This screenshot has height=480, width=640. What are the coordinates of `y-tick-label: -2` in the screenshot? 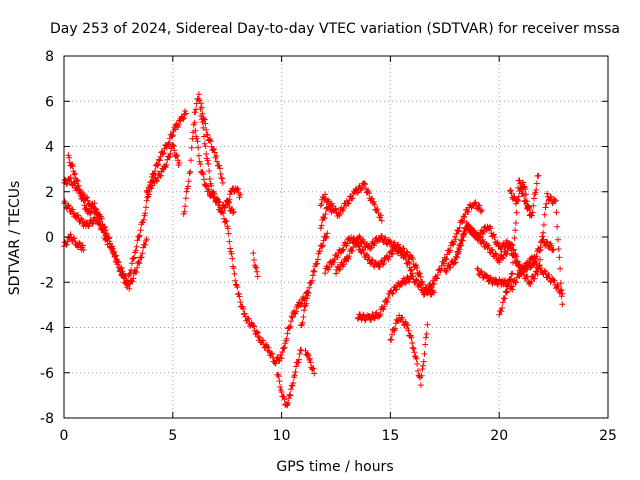 It's located at (47, 283).